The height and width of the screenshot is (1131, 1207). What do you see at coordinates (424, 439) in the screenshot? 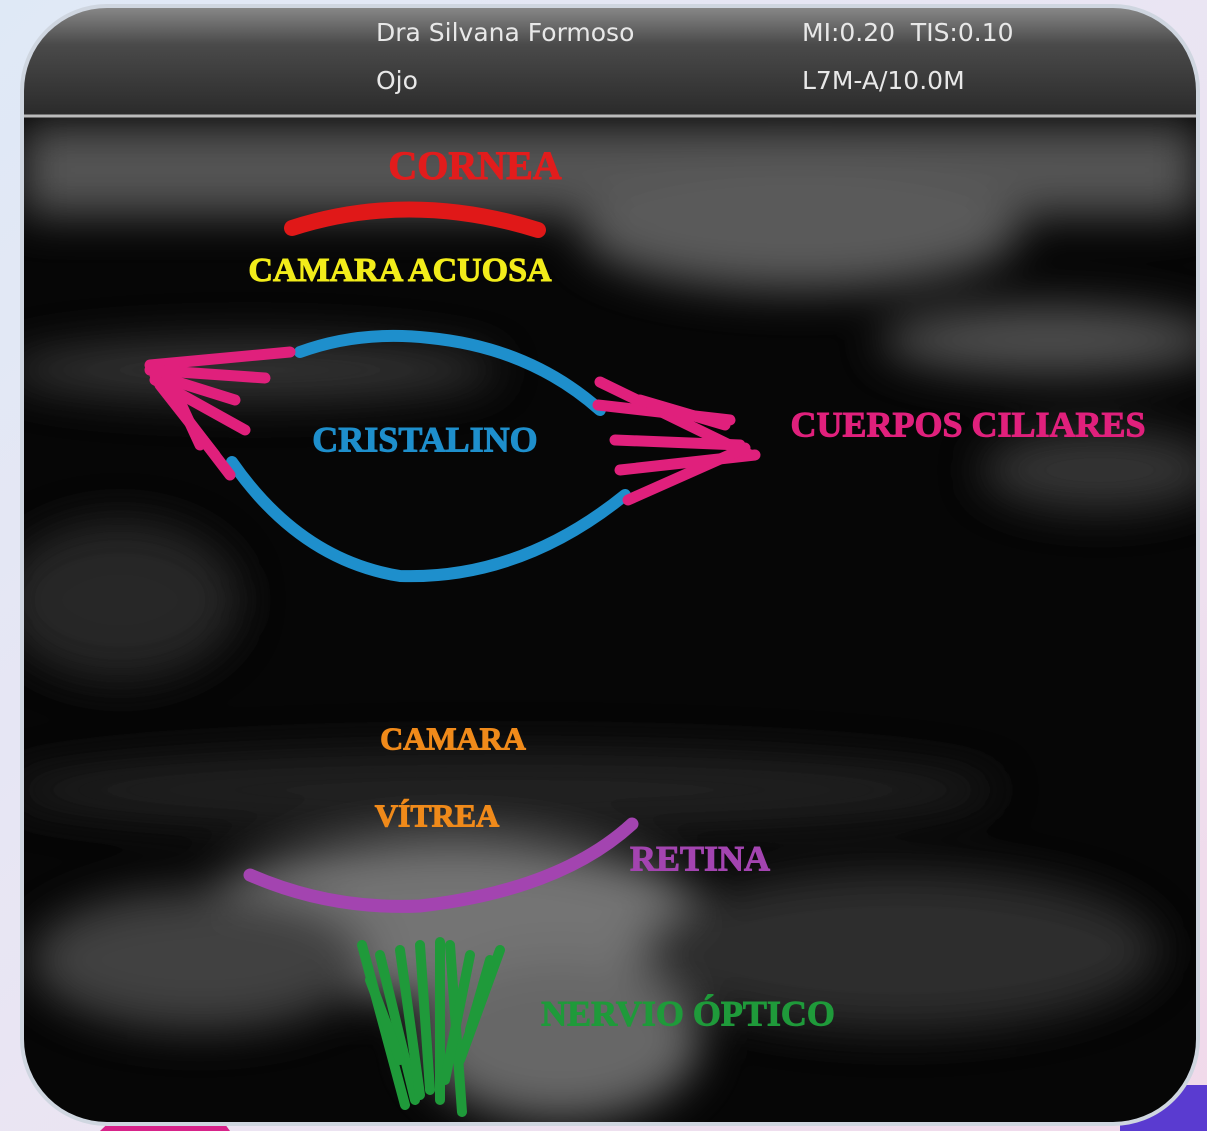
I see `lens-label: CRISTALINO` at bounding box center [424, 439].